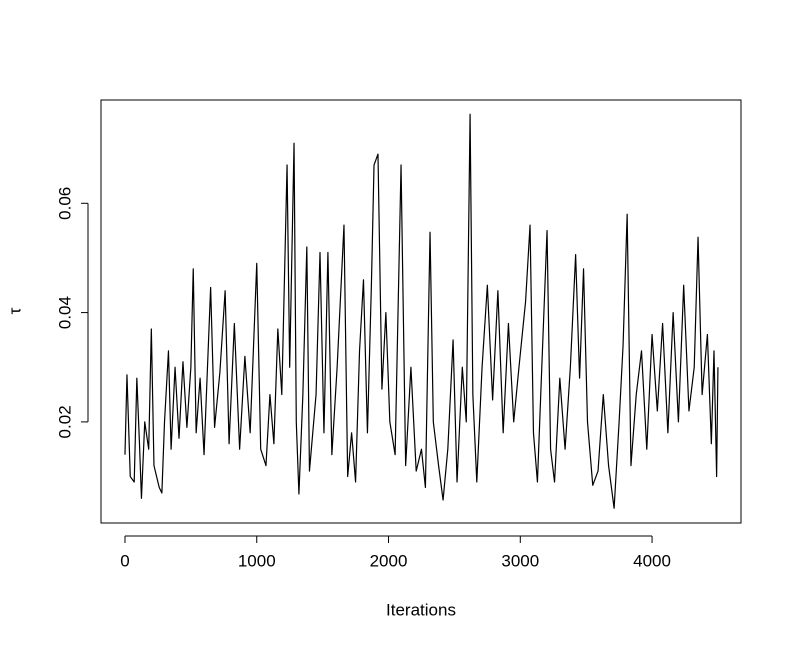  What do you see at coordinates (257, 560) in the screenshot?
I see `x-tick-label: 1000` at bounding box center [257, 560].